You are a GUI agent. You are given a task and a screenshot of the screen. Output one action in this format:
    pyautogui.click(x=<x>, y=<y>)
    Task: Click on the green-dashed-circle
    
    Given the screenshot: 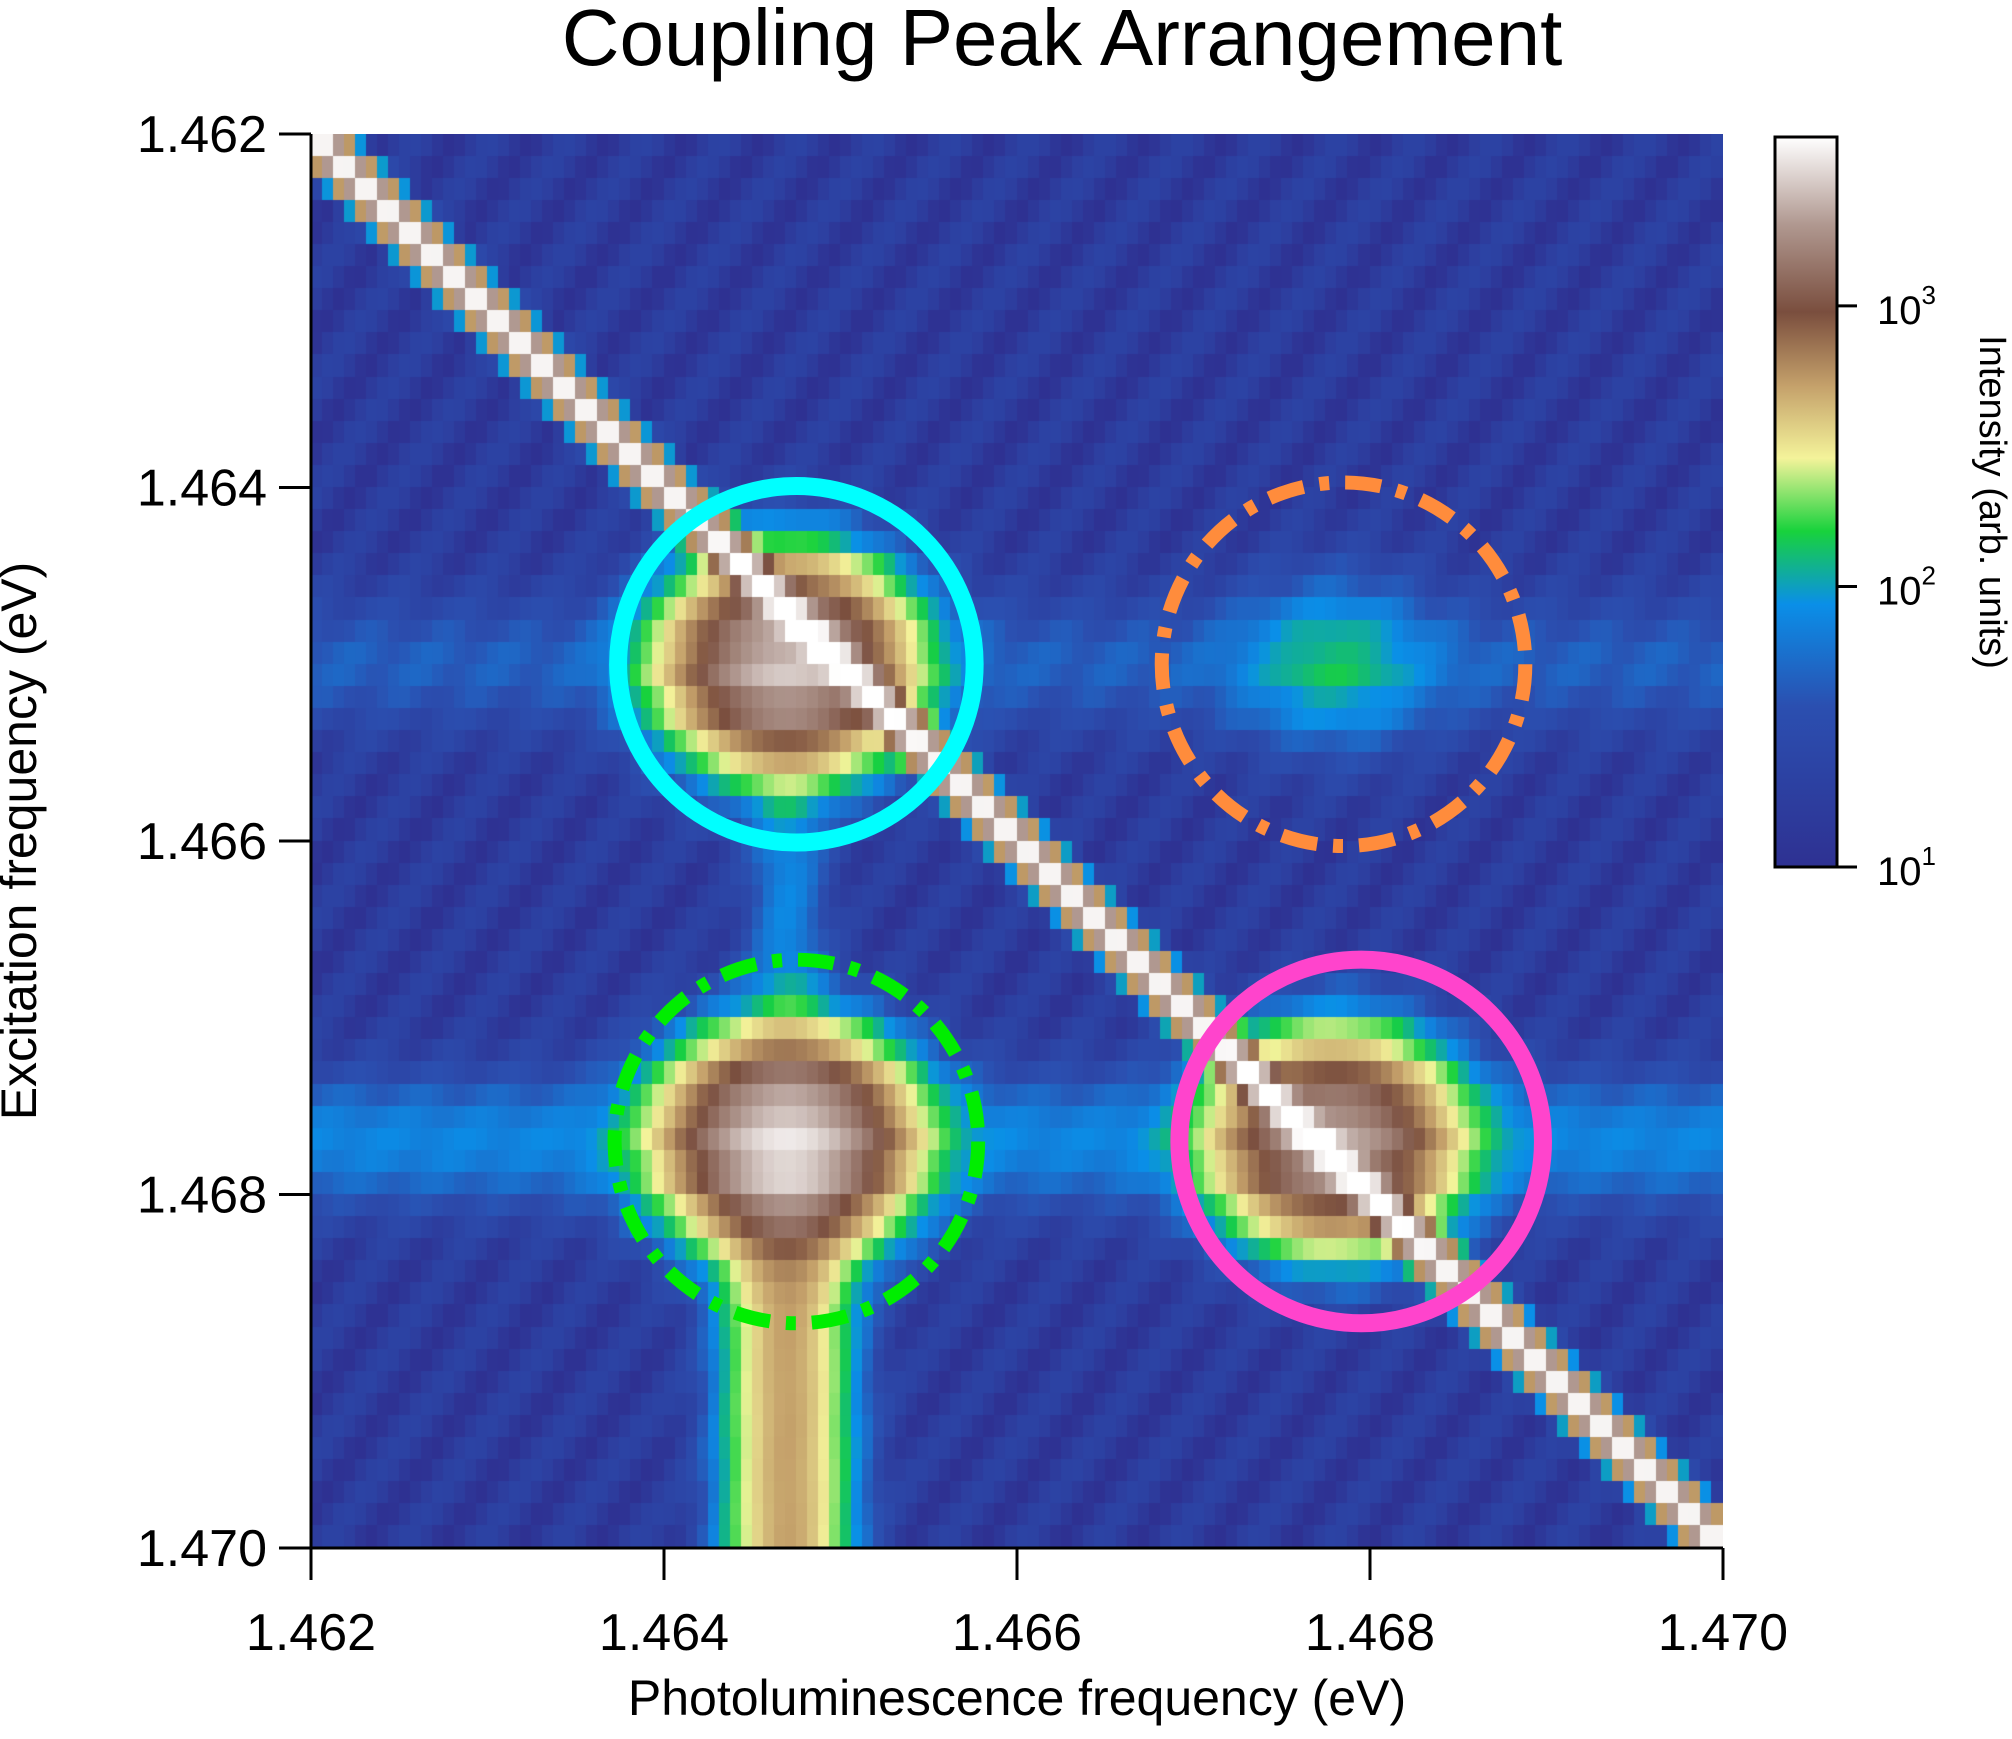 What is the action you would take?
    pyautogui.click(x=796, y=1141)
    